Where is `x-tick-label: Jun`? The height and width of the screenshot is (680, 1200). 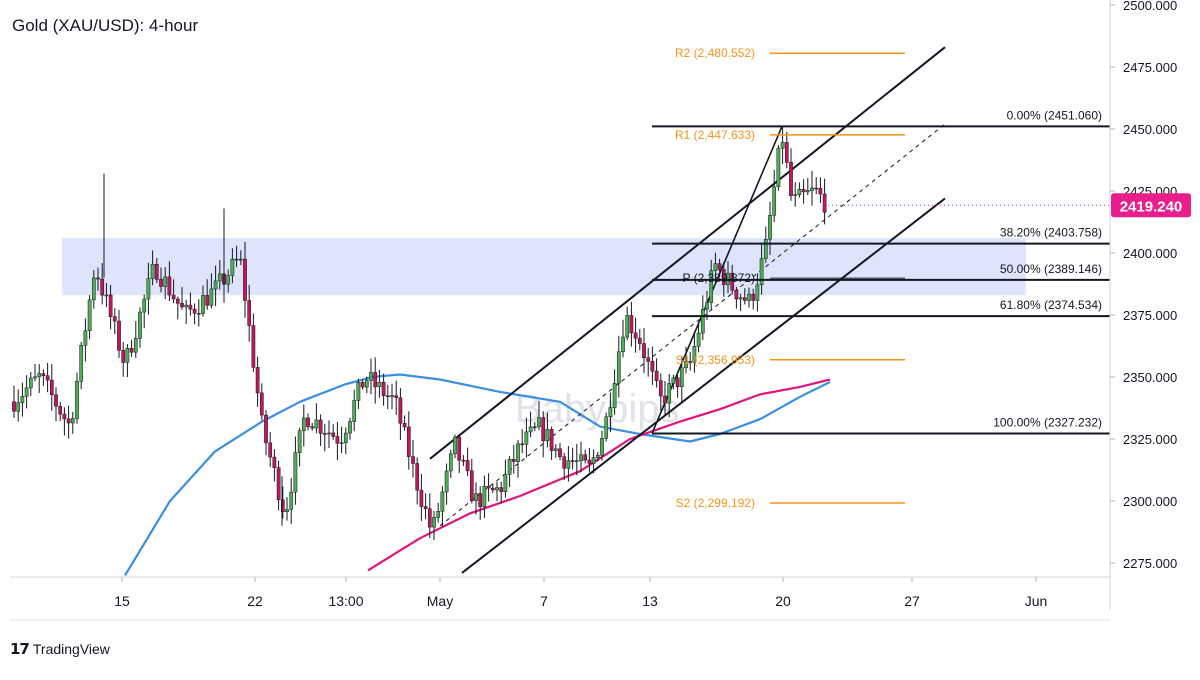
x-tick-label: Jun is located at coordinates (1036, 601).